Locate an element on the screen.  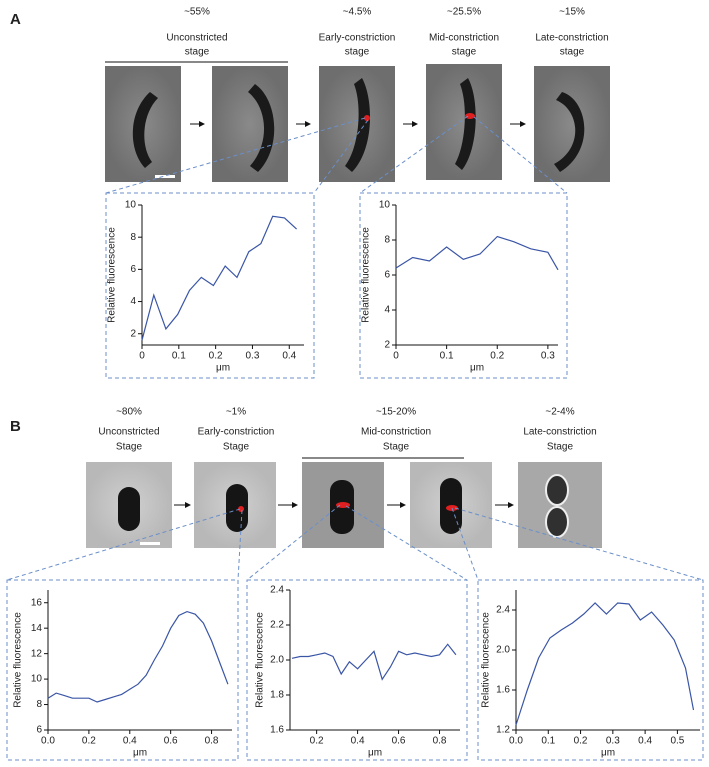
y-tick-label: 1.2 is located at coordinates (503, 730).